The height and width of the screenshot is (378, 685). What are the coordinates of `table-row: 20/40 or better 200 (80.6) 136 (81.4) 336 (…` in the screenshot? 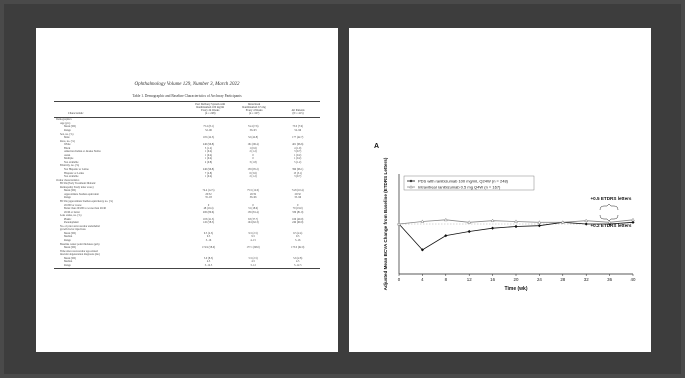 It's located at (187, 213).